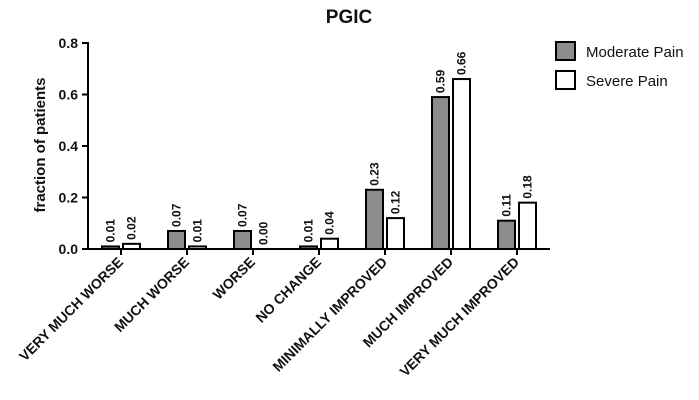 The height and width of the screenshot is (400, 699). I want to click on y-axis-label: fraction of patients, so click(40, 144).